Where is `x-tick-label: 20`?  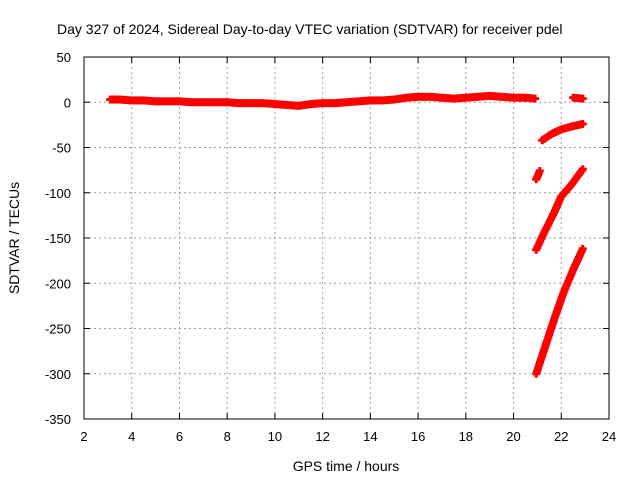
x-tick-label: 20 is located at coordinates (513, 436).